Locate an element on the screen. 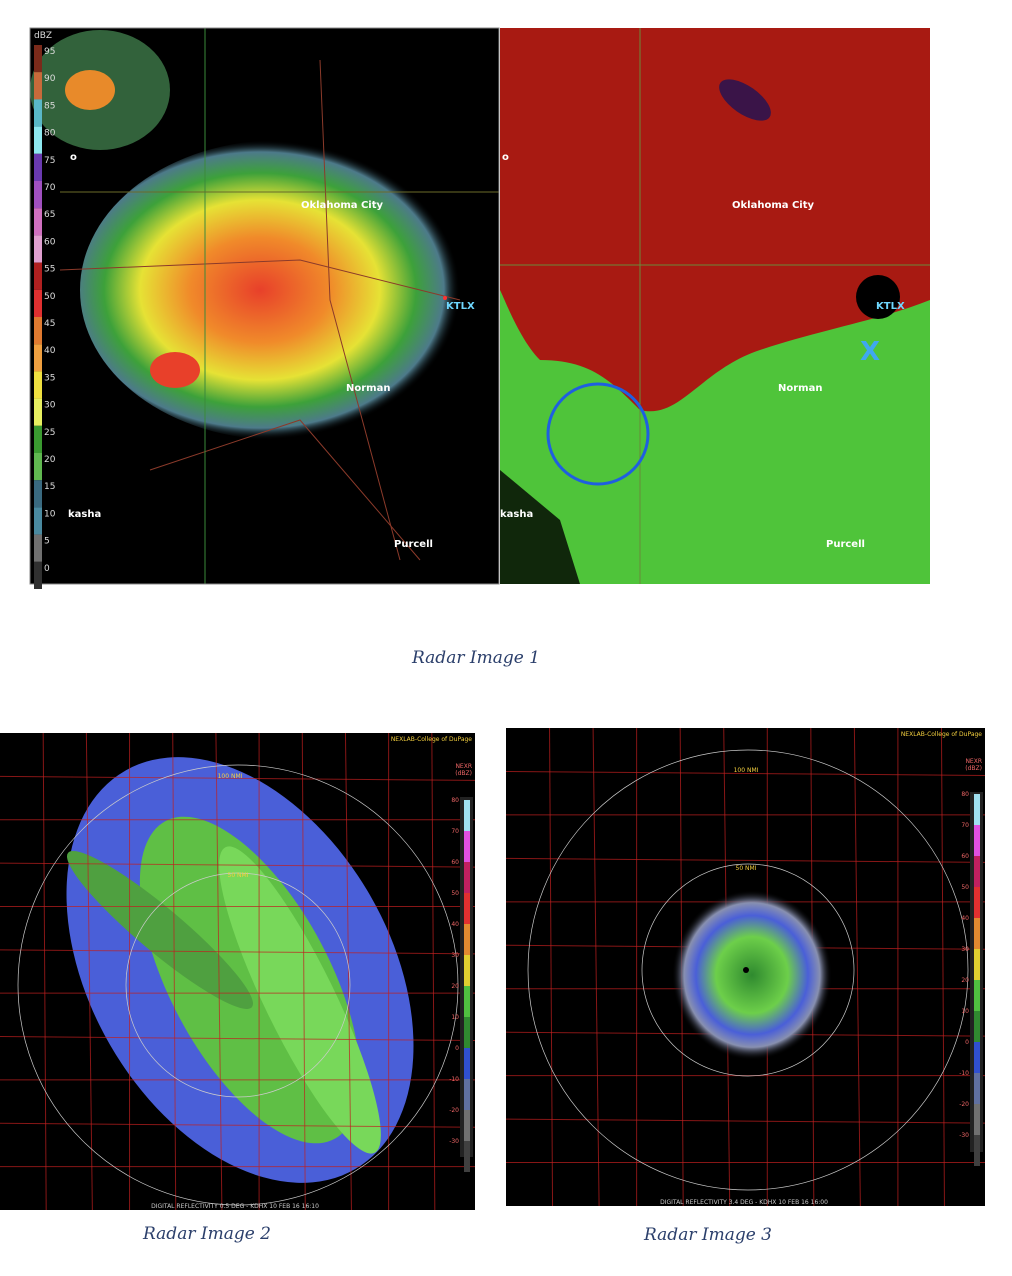 Image resolution: width=1012 pixels, height=1276 pixels. unit: (dBZ) is located at coordinates (463, 773).